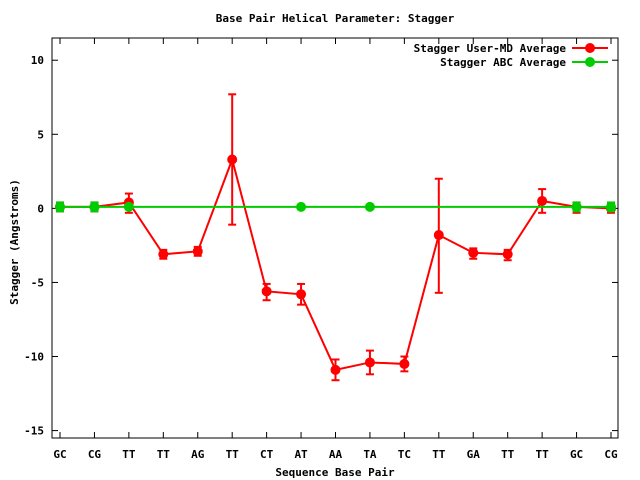  Describe the element at coordinates (503, 62) in the screenshot. I see `legend-label: Stagger ABC Average` at that location.